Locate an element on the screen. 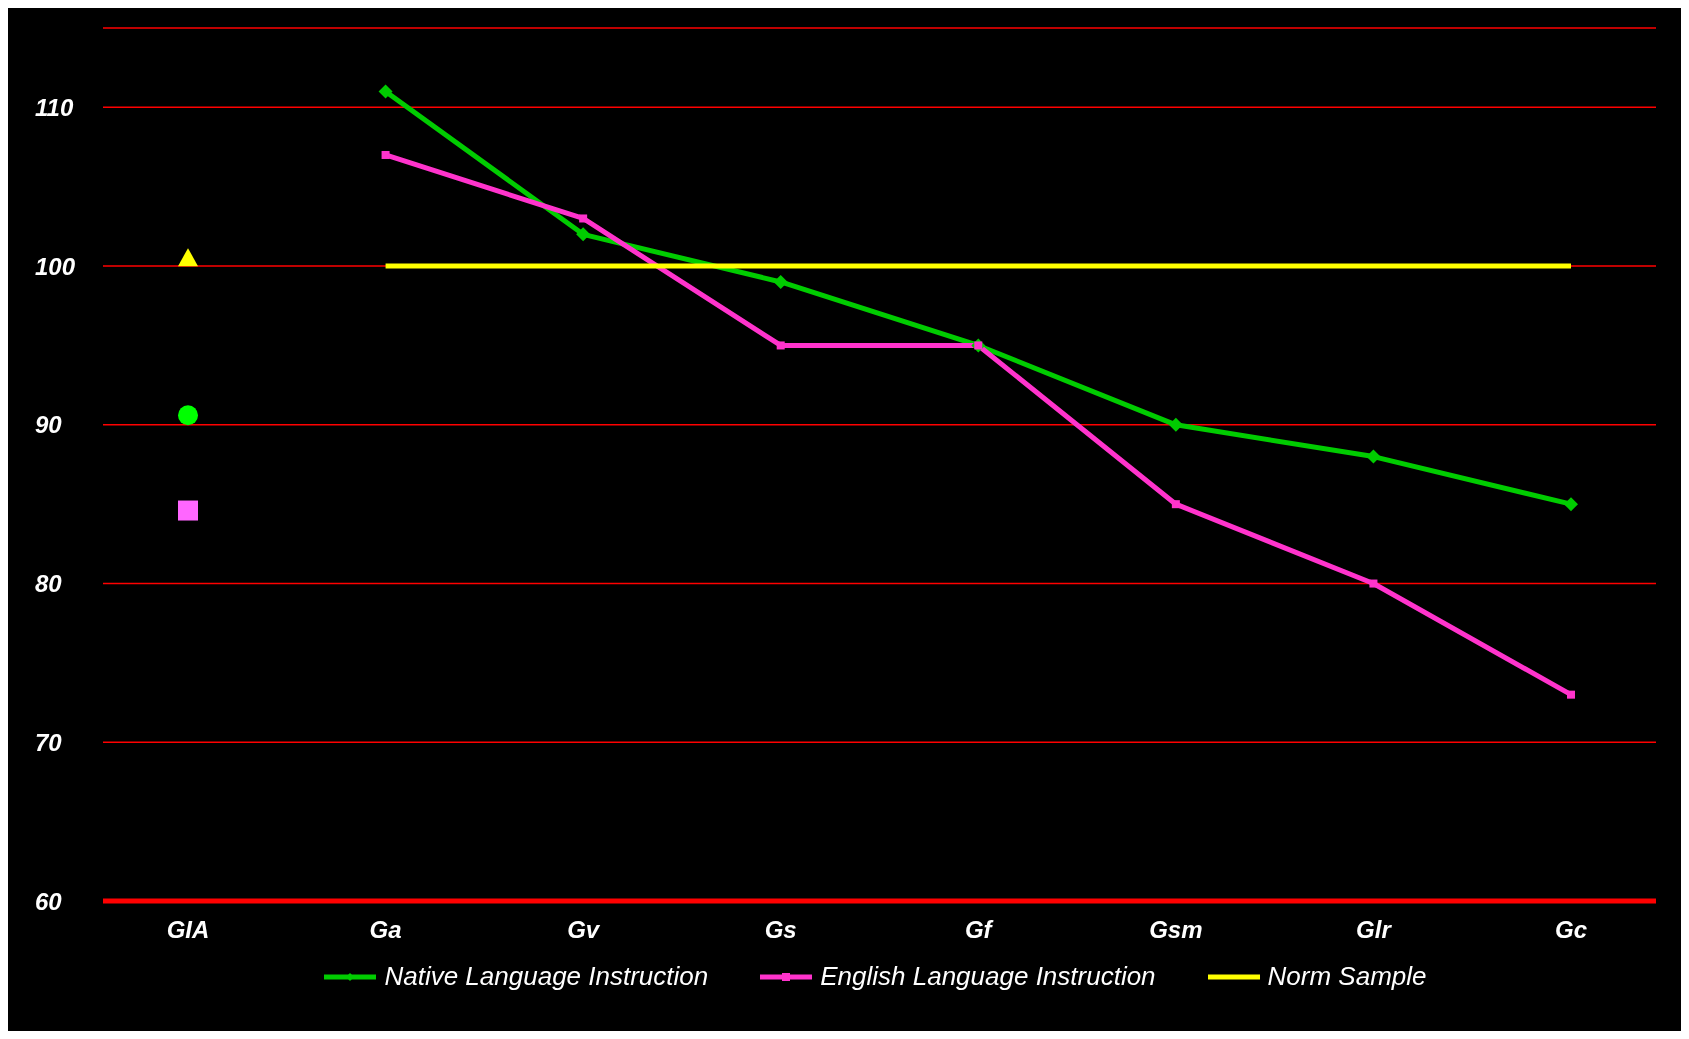 This screenshot has height=1039, width=1689. x-tick-label: Gs is located at coordinates (780, 930).